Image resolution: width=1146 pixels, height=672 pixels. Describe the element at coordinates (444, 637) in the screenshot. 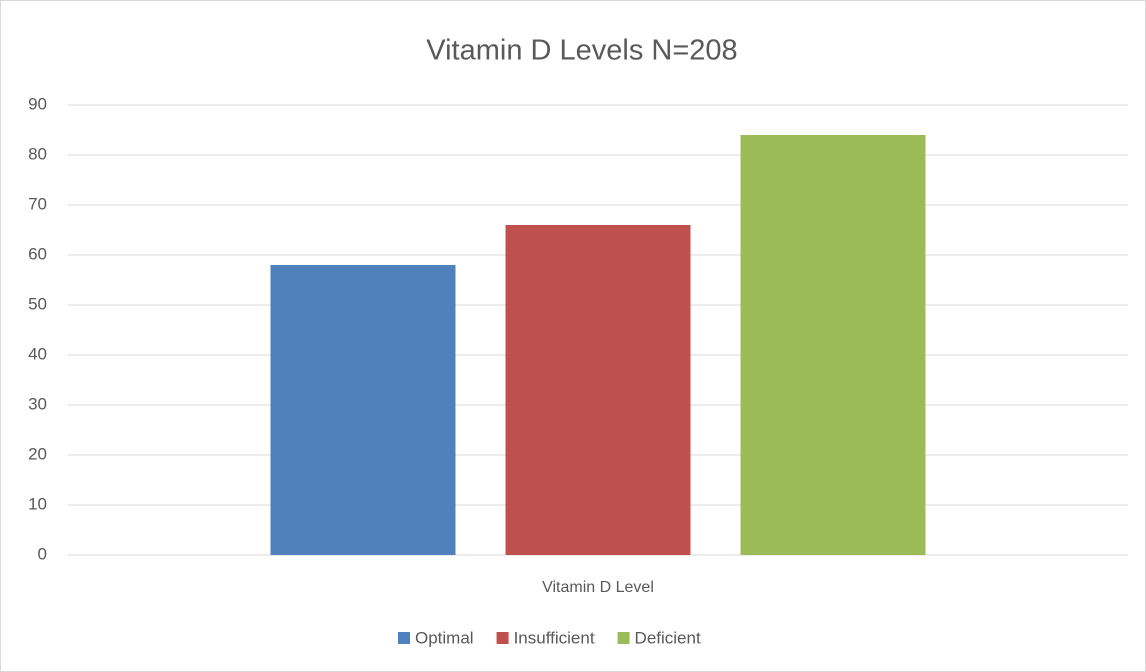

I see `legend-label: Optimal` at that location.